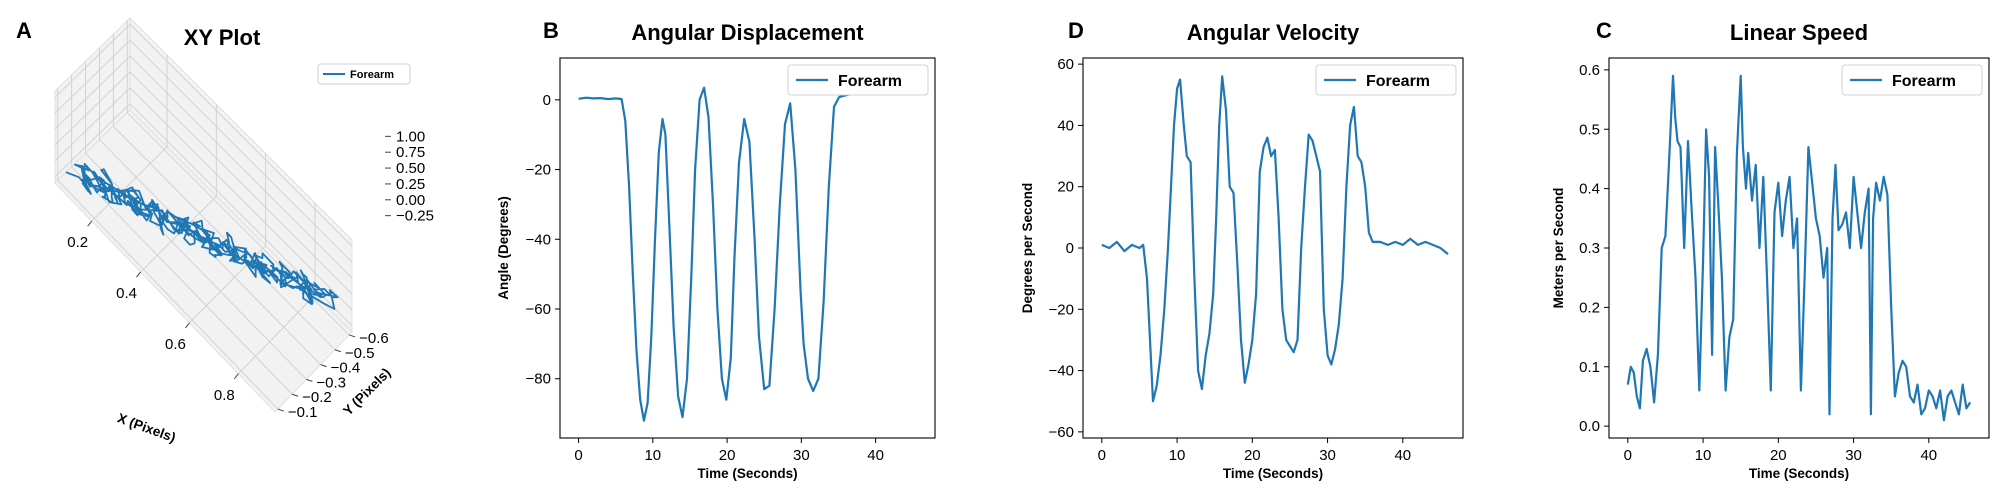 The width and height of the screenshot is (2000, 500). What do you see at coordinates (1273, 32) in the screenshot?
I see `chart-title: Angular Velocity` at bounding box center [1273, 32].